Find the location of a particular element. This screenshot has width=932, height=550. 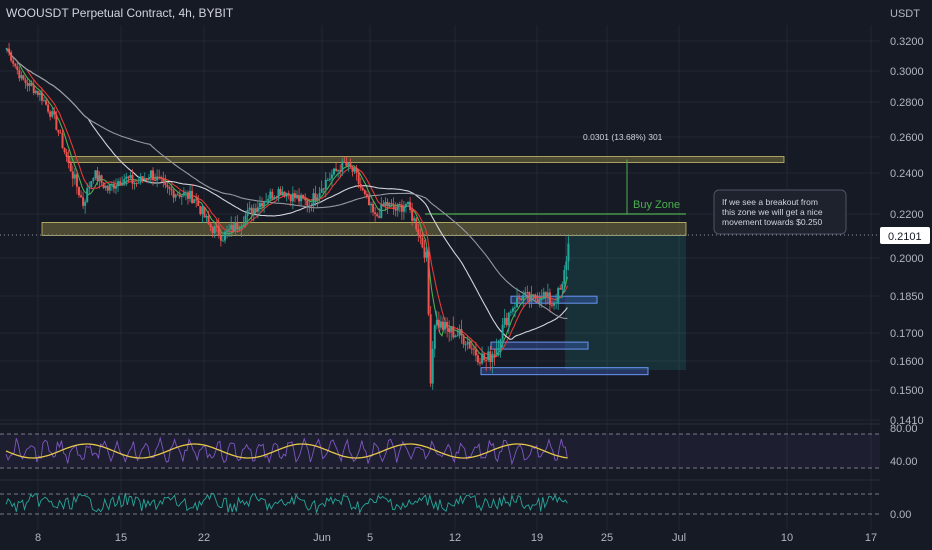

chart-title: WOOUSDT Perpetual Contract, 4h, BYBIT is located at coordinates (120, 13).